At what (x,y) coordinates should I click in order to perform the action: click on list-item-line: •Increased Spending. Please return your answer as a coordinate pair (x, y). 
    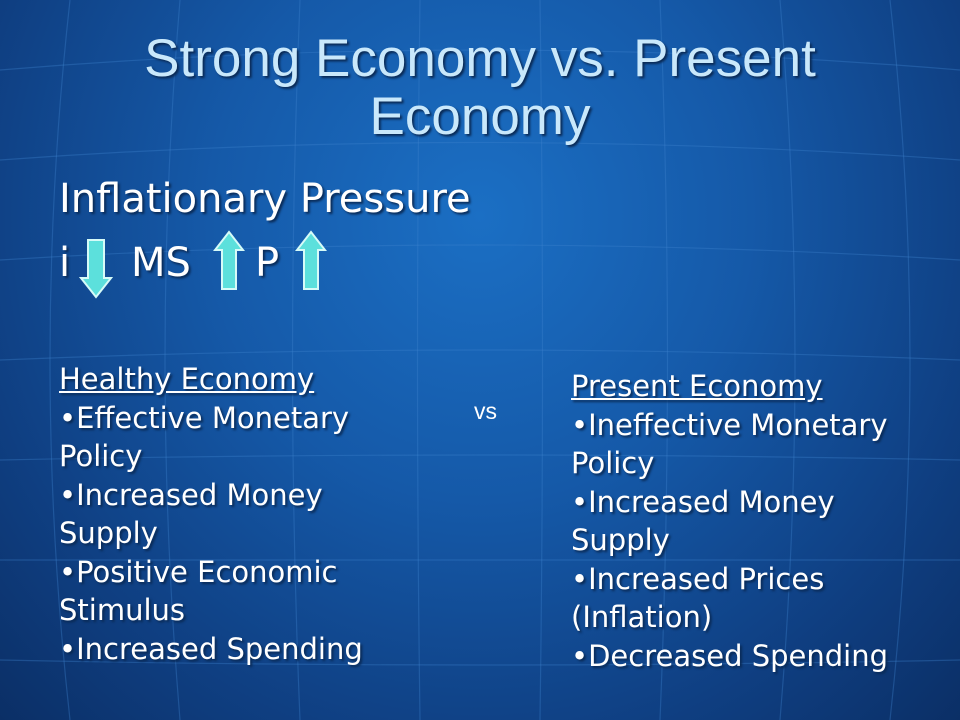
    Looking at the image, I should click on (211, 648).